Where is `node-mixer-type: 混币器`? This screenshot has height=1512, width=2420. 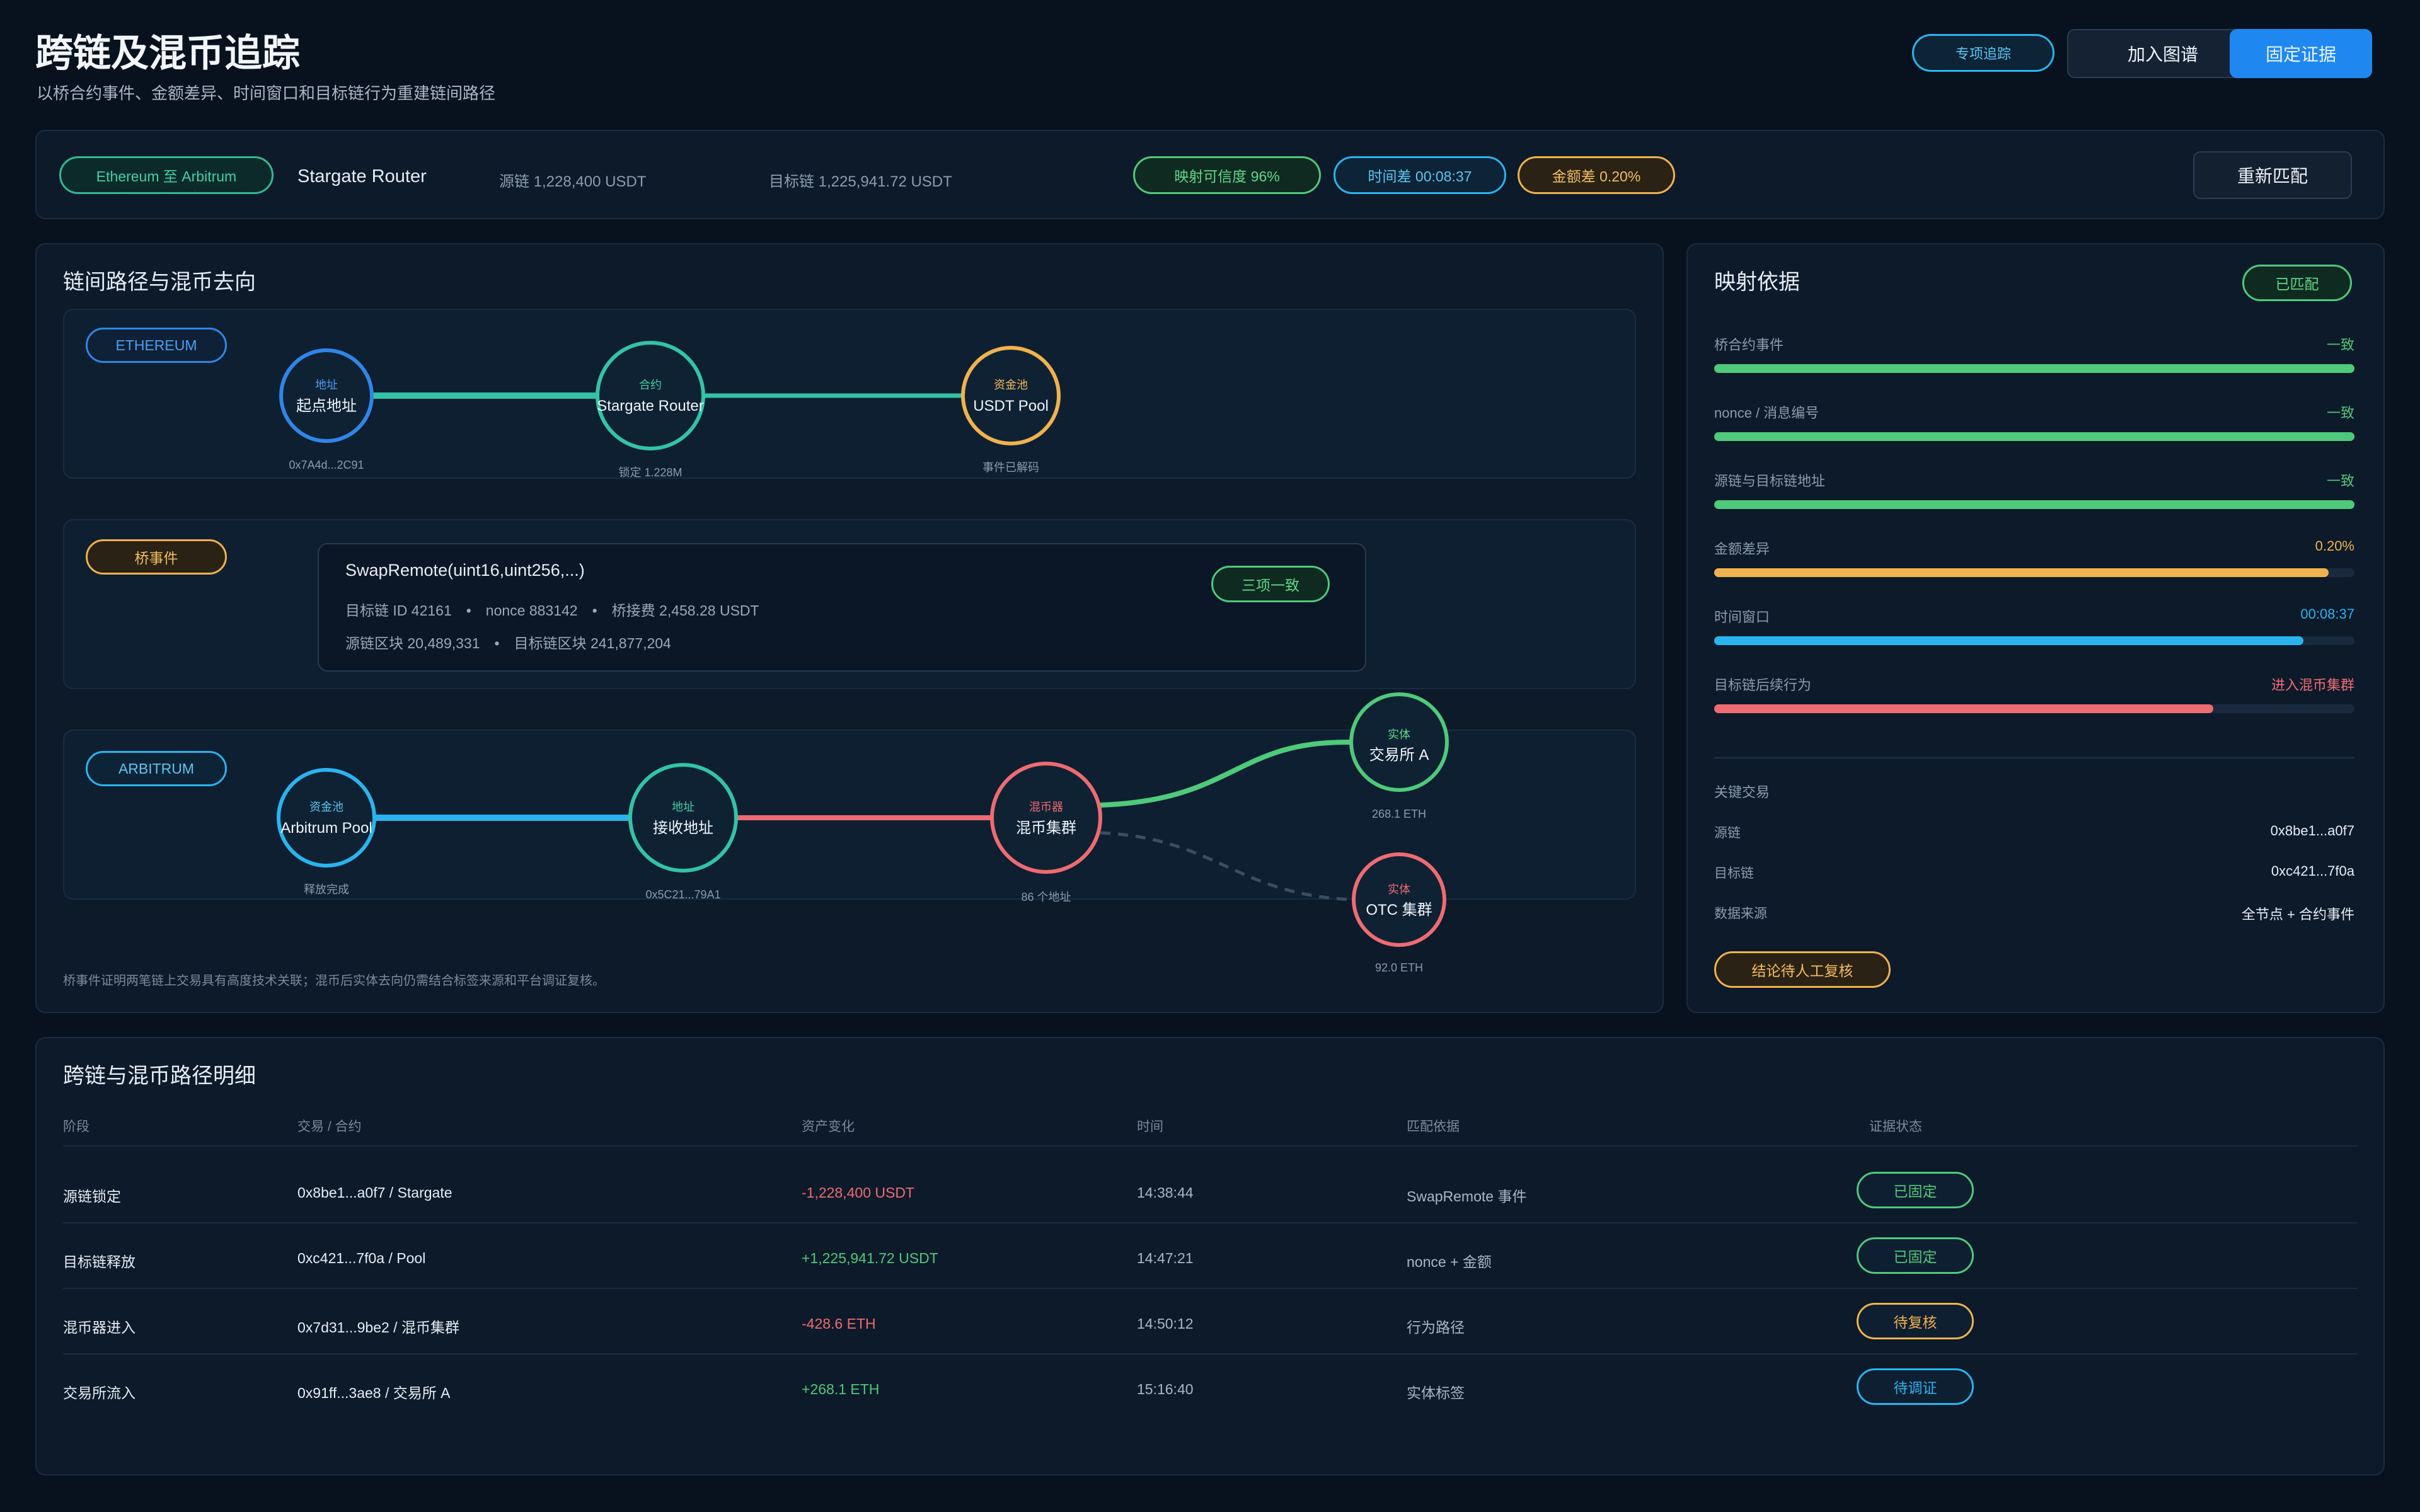
node-mixer-type: 混币器 is located at coordinates (1046, 807).